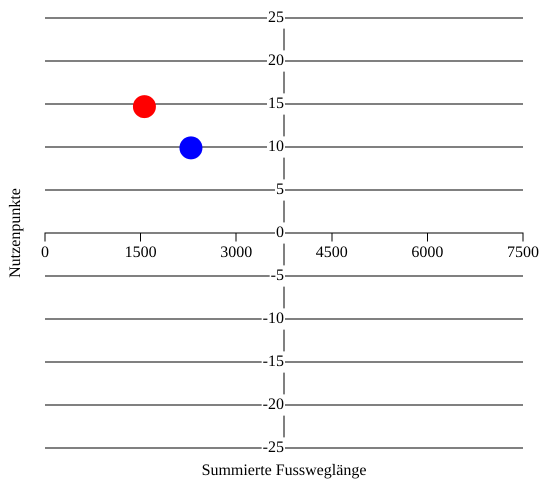 This screenshot has height=482, width=545. What do you see at coordinates (273, 319) in the screenshot?
I see `y-tick-label: -10` at bounding box center [273, 319].